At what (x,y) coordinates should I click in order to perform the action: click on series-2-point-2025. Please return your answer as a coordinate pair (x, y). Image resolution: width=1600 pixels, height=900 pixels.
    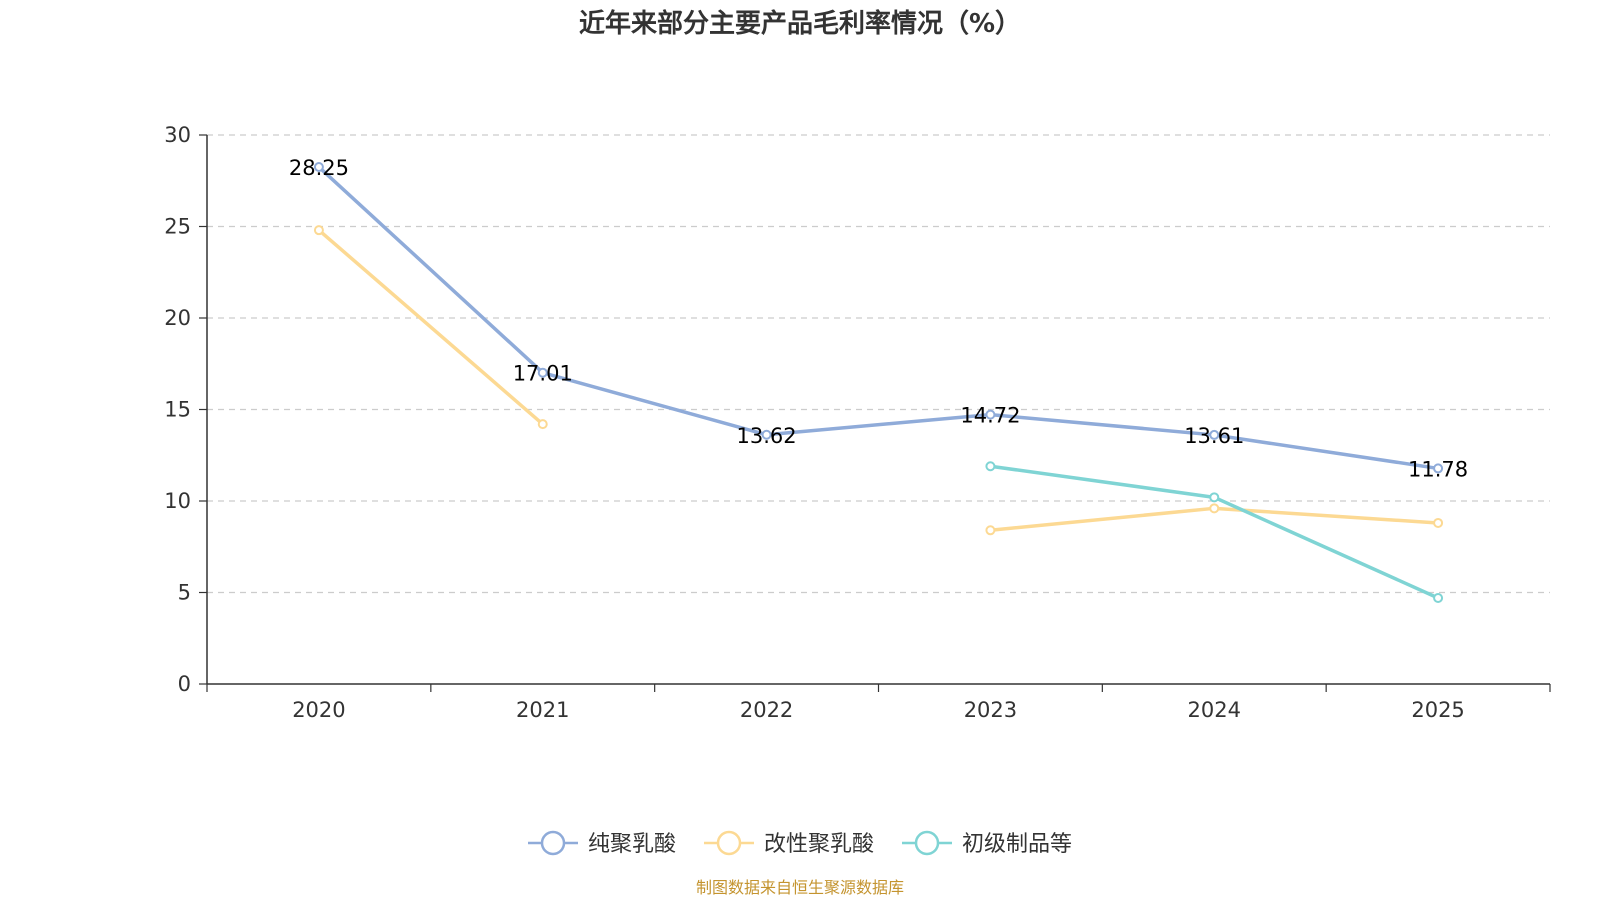
    Looking at the image, I should click on (1438, 522).